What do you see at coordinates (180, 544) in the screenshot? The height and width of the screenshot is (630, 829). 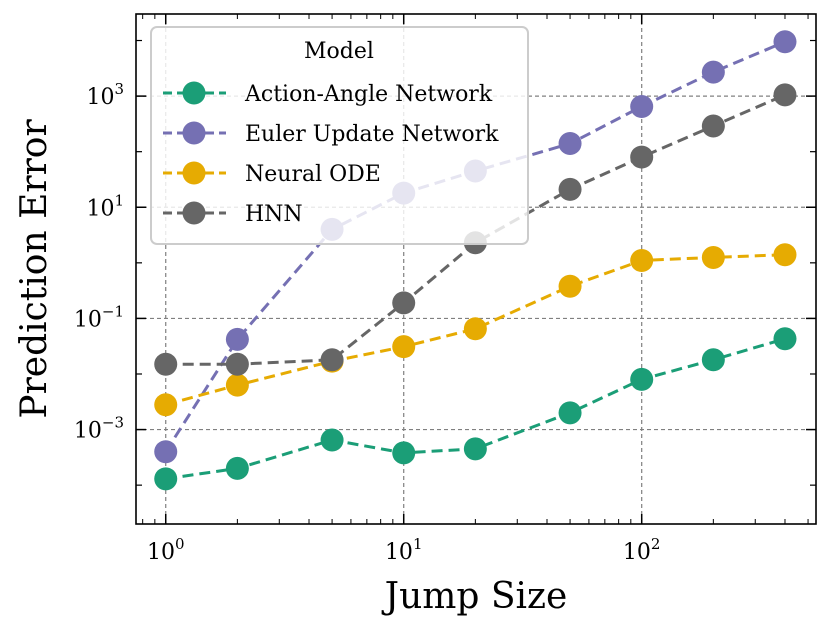 I see `x-tick-exp: 0` at bounding box center [180, 544].